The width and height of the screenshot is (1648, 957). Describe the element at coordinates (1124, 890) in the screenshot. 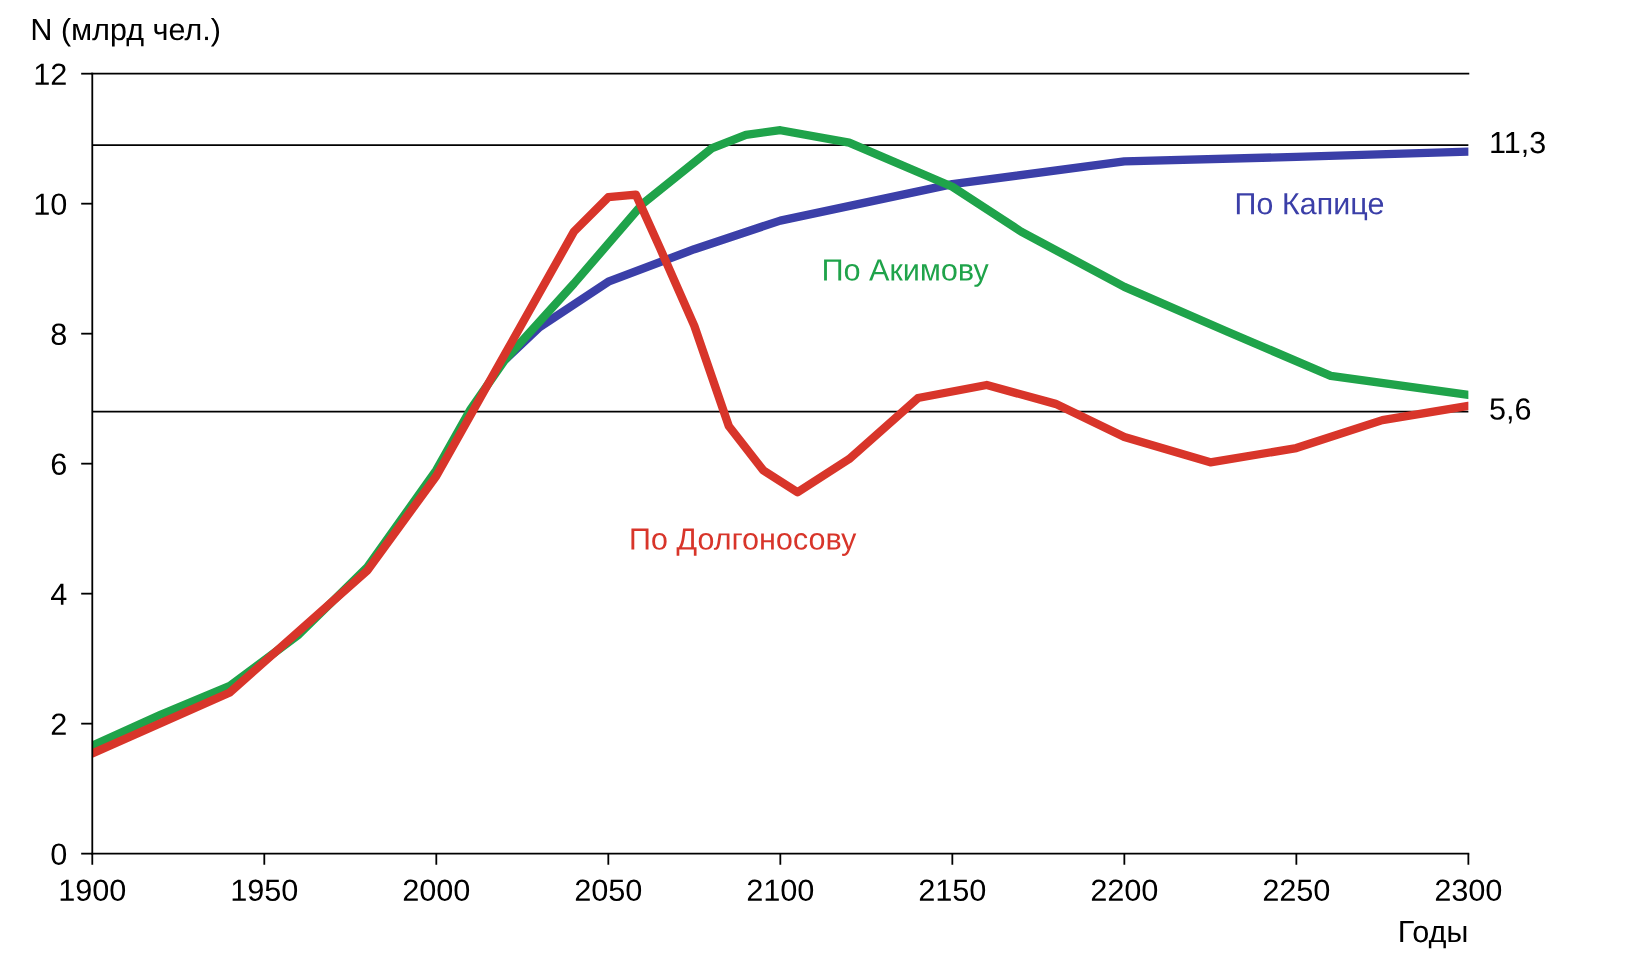

I see `x-tick-label: 2200` at that location.